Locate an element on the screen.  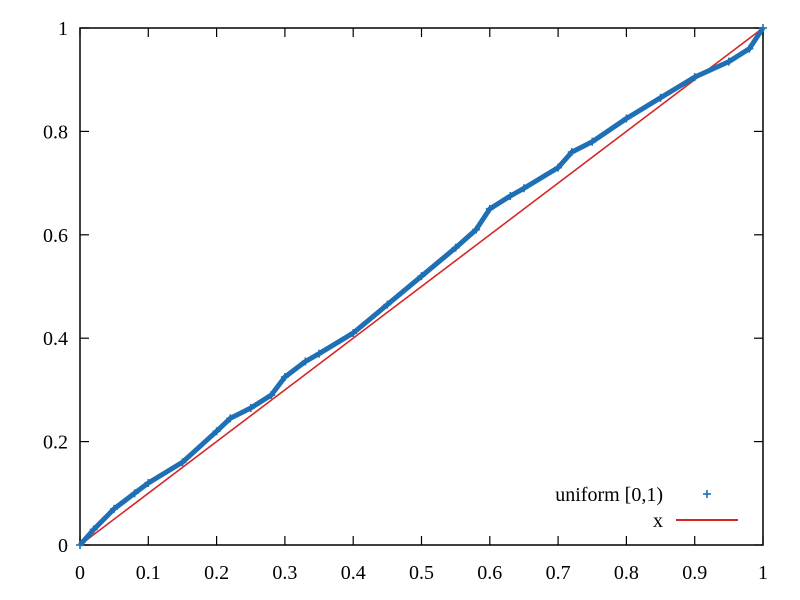
x-tick-label: 0.4 is located at coordinates (353, 573).